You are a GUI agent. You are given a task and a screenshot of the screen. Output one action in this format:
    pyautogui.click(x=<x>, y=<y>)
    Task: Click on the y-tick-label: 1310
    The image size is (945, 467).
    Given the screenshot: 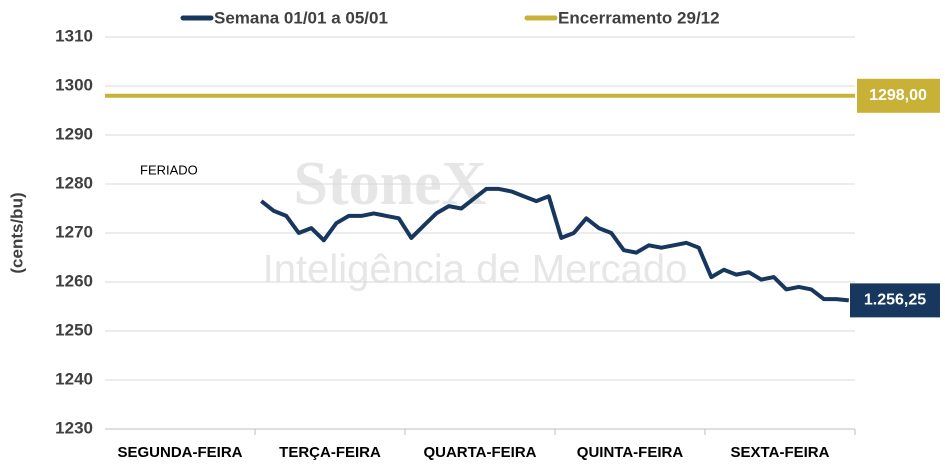 What is the action you would take?
    pyautogui.click(x=74, y=35)
    